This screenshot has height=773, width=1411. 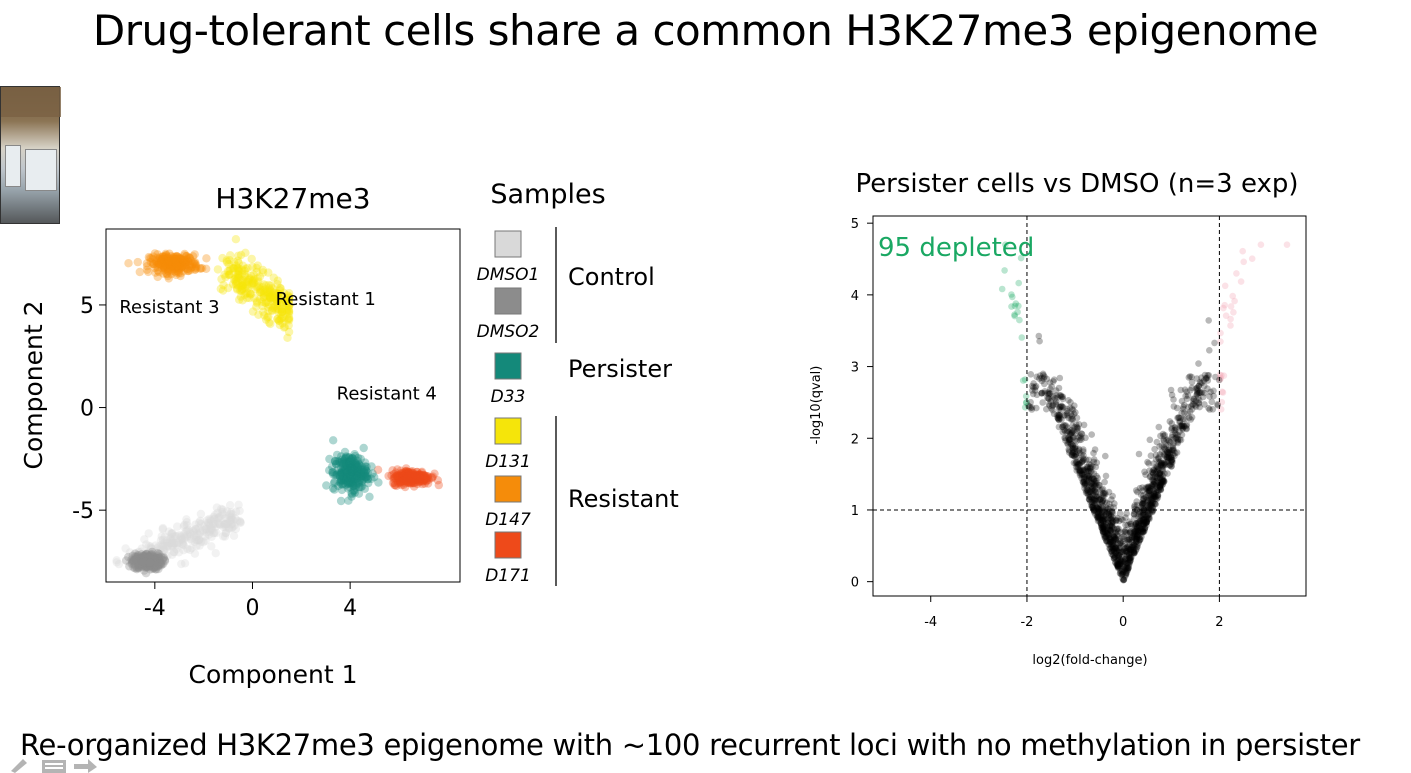 I want to click on pca-cluster-label: Resistant 3, so click(x=169, y=307).